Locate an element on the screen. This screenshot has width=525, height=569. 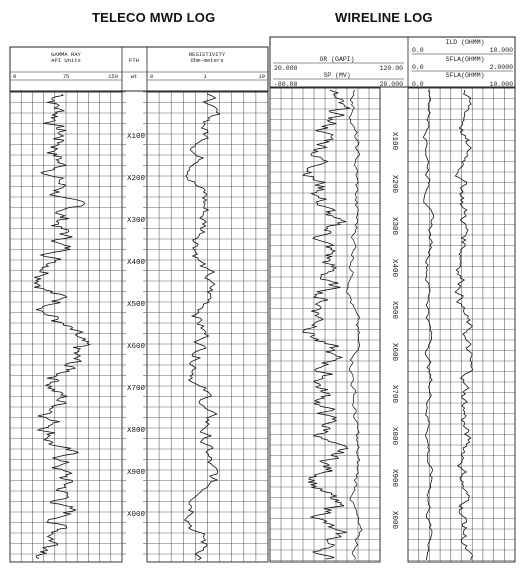
sfla-scale-1-max: 2.0000 is located at coordinates (502, 67).